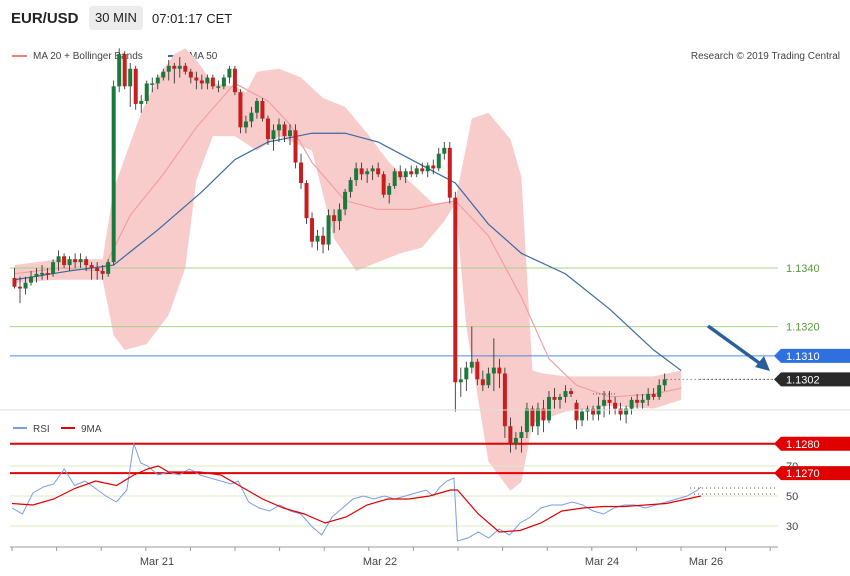 This screenshot has height=576, width=850. What do you see at coordinates (116, 18) in the screenshot?
I see `timeframe-button: 30 MIN` at bounding box center [116, 18].